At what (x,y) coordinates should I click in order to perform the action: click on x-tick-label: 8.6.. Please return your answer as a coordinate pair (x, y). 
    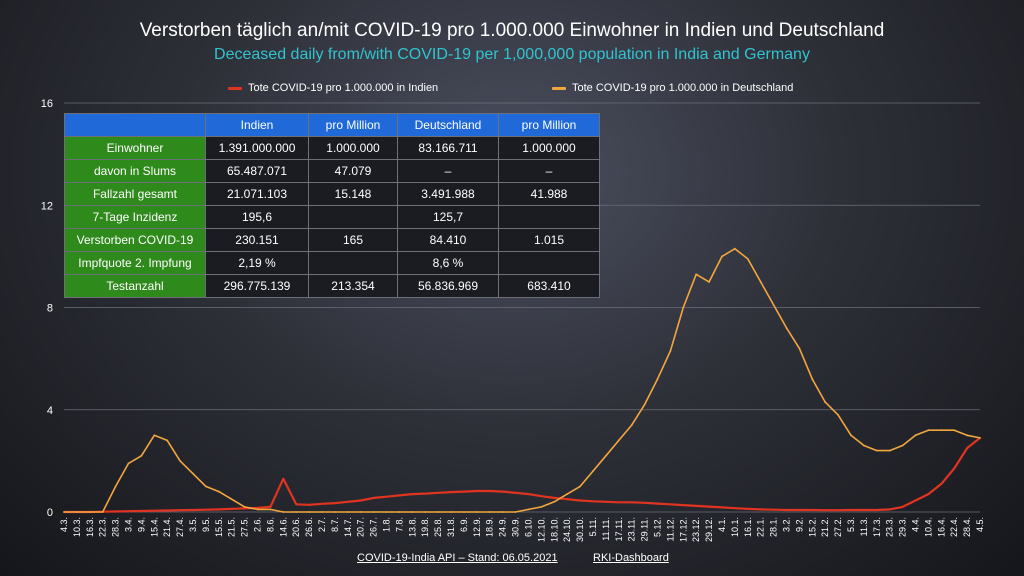
    Looking at the image, I should click on (270, 524).